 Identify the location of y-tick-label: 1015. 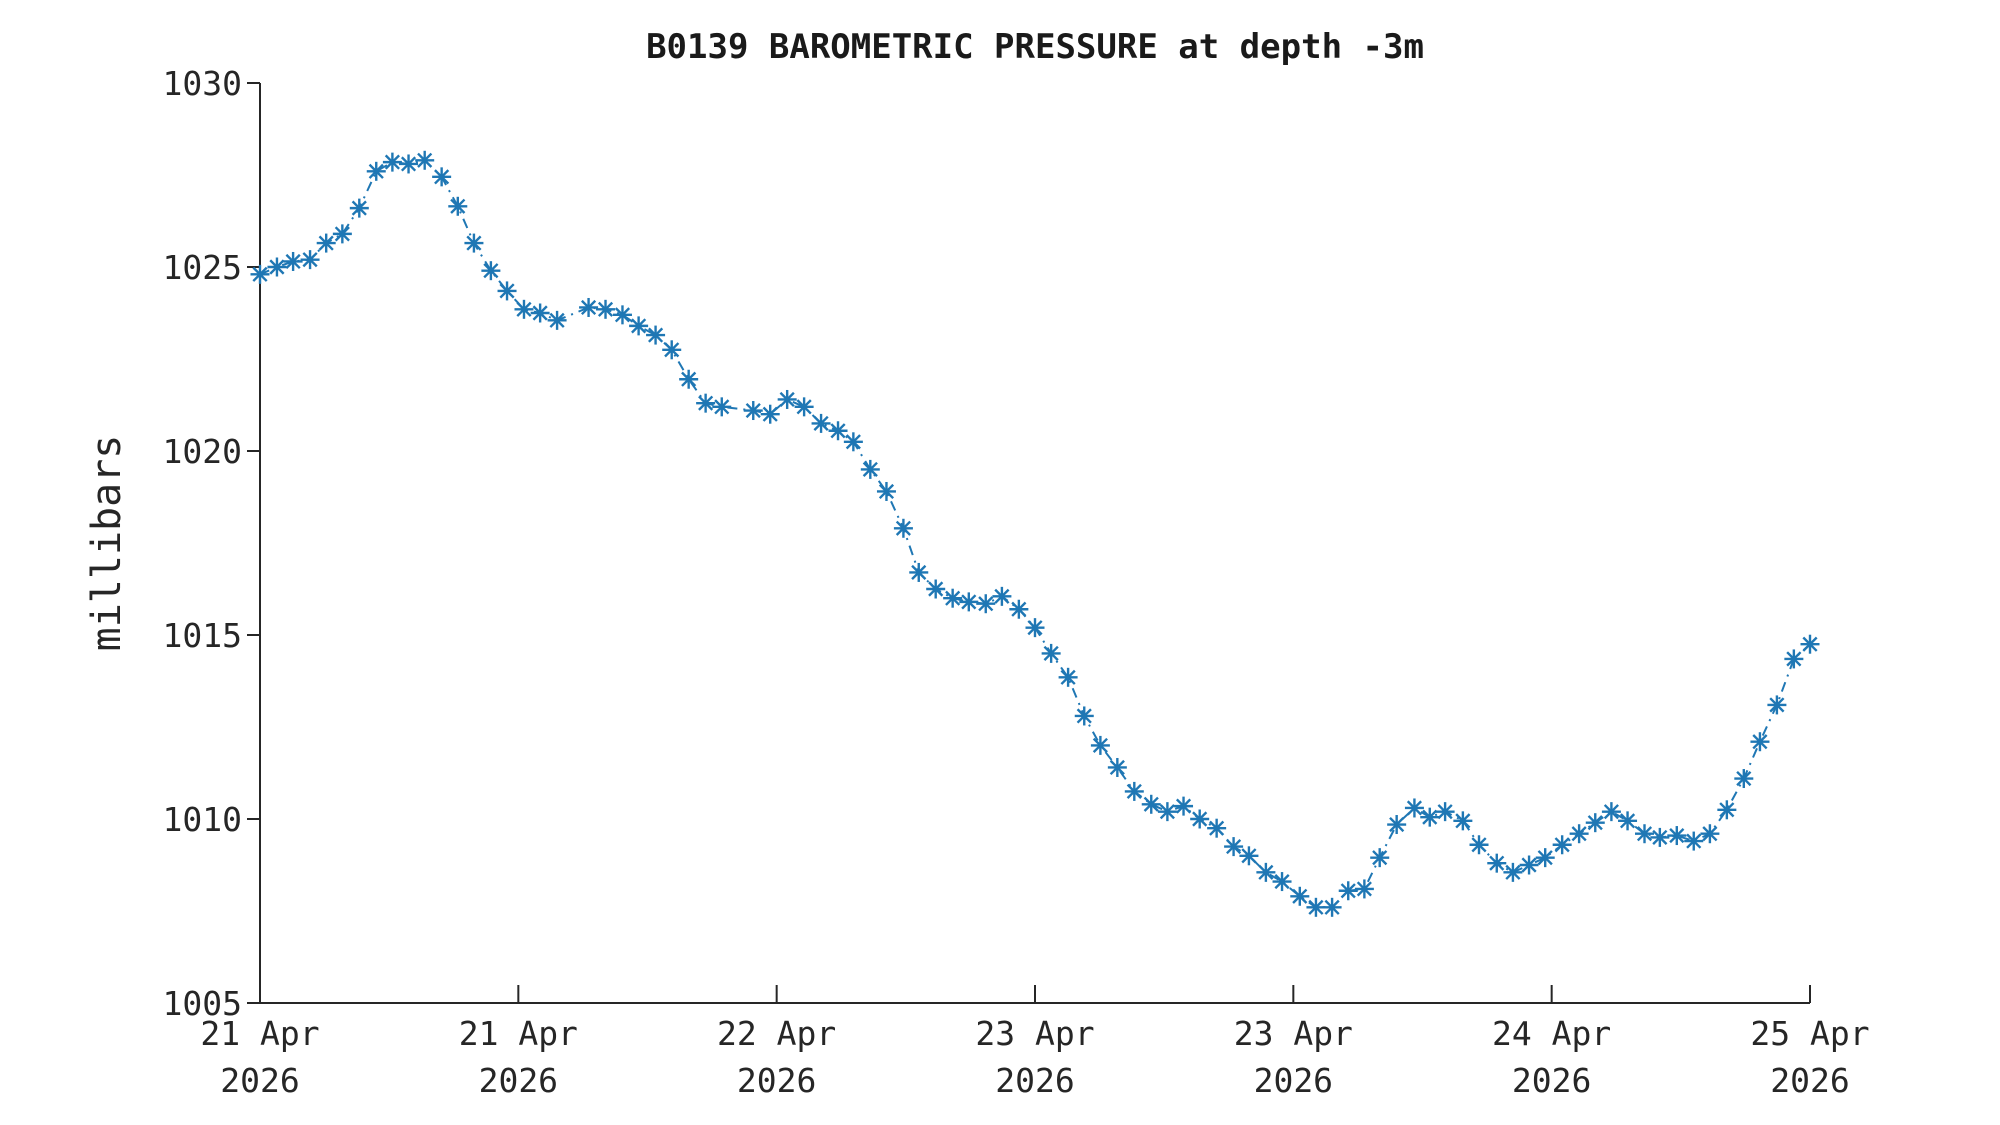
(202, 635).